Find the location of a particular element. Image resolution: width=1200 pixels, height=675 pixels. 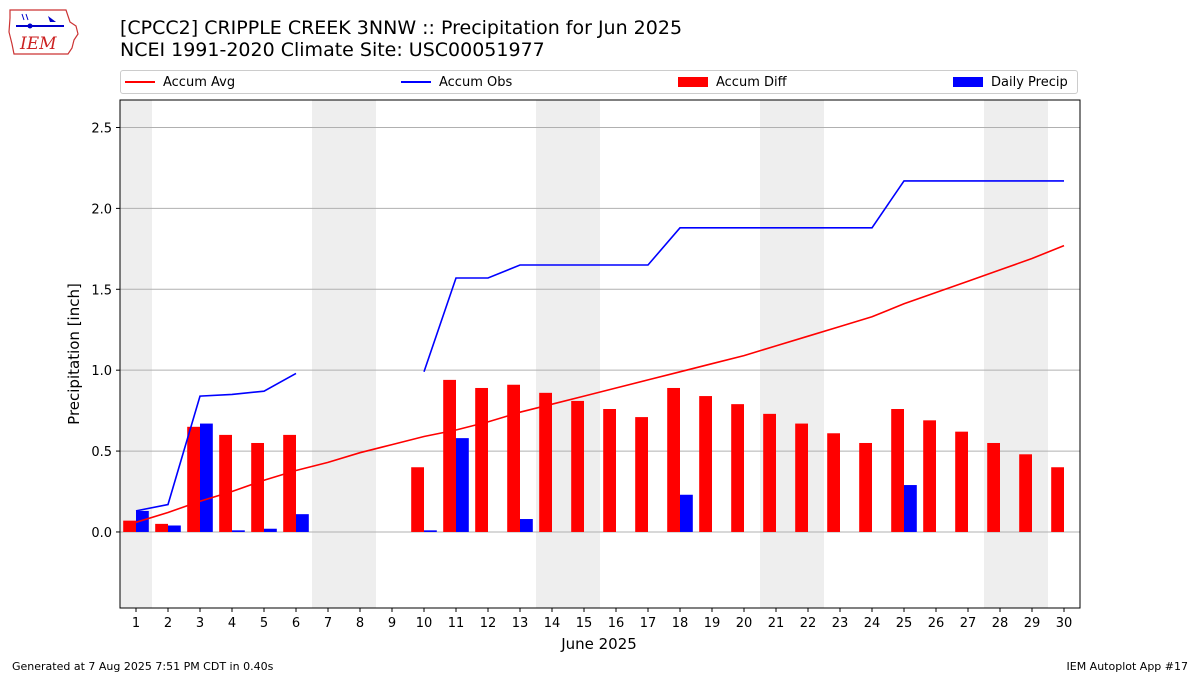

x-tick-label: 8 is located at coordinates (360, 623).